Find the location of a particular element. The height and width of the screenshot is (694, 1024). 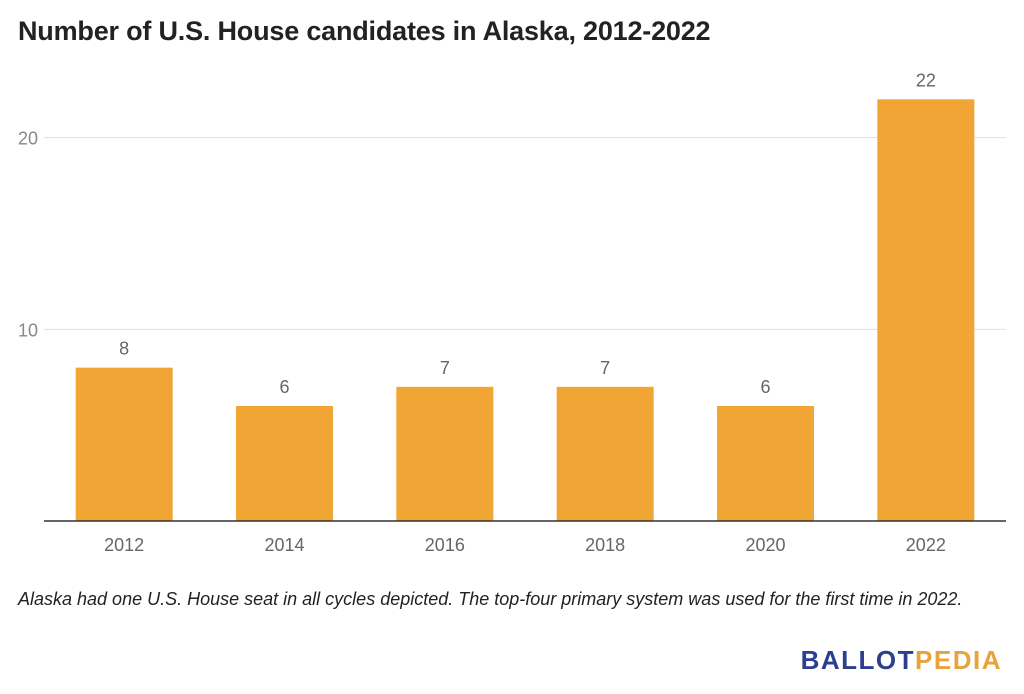

bar-2020 is located at coordinates (765, 463).